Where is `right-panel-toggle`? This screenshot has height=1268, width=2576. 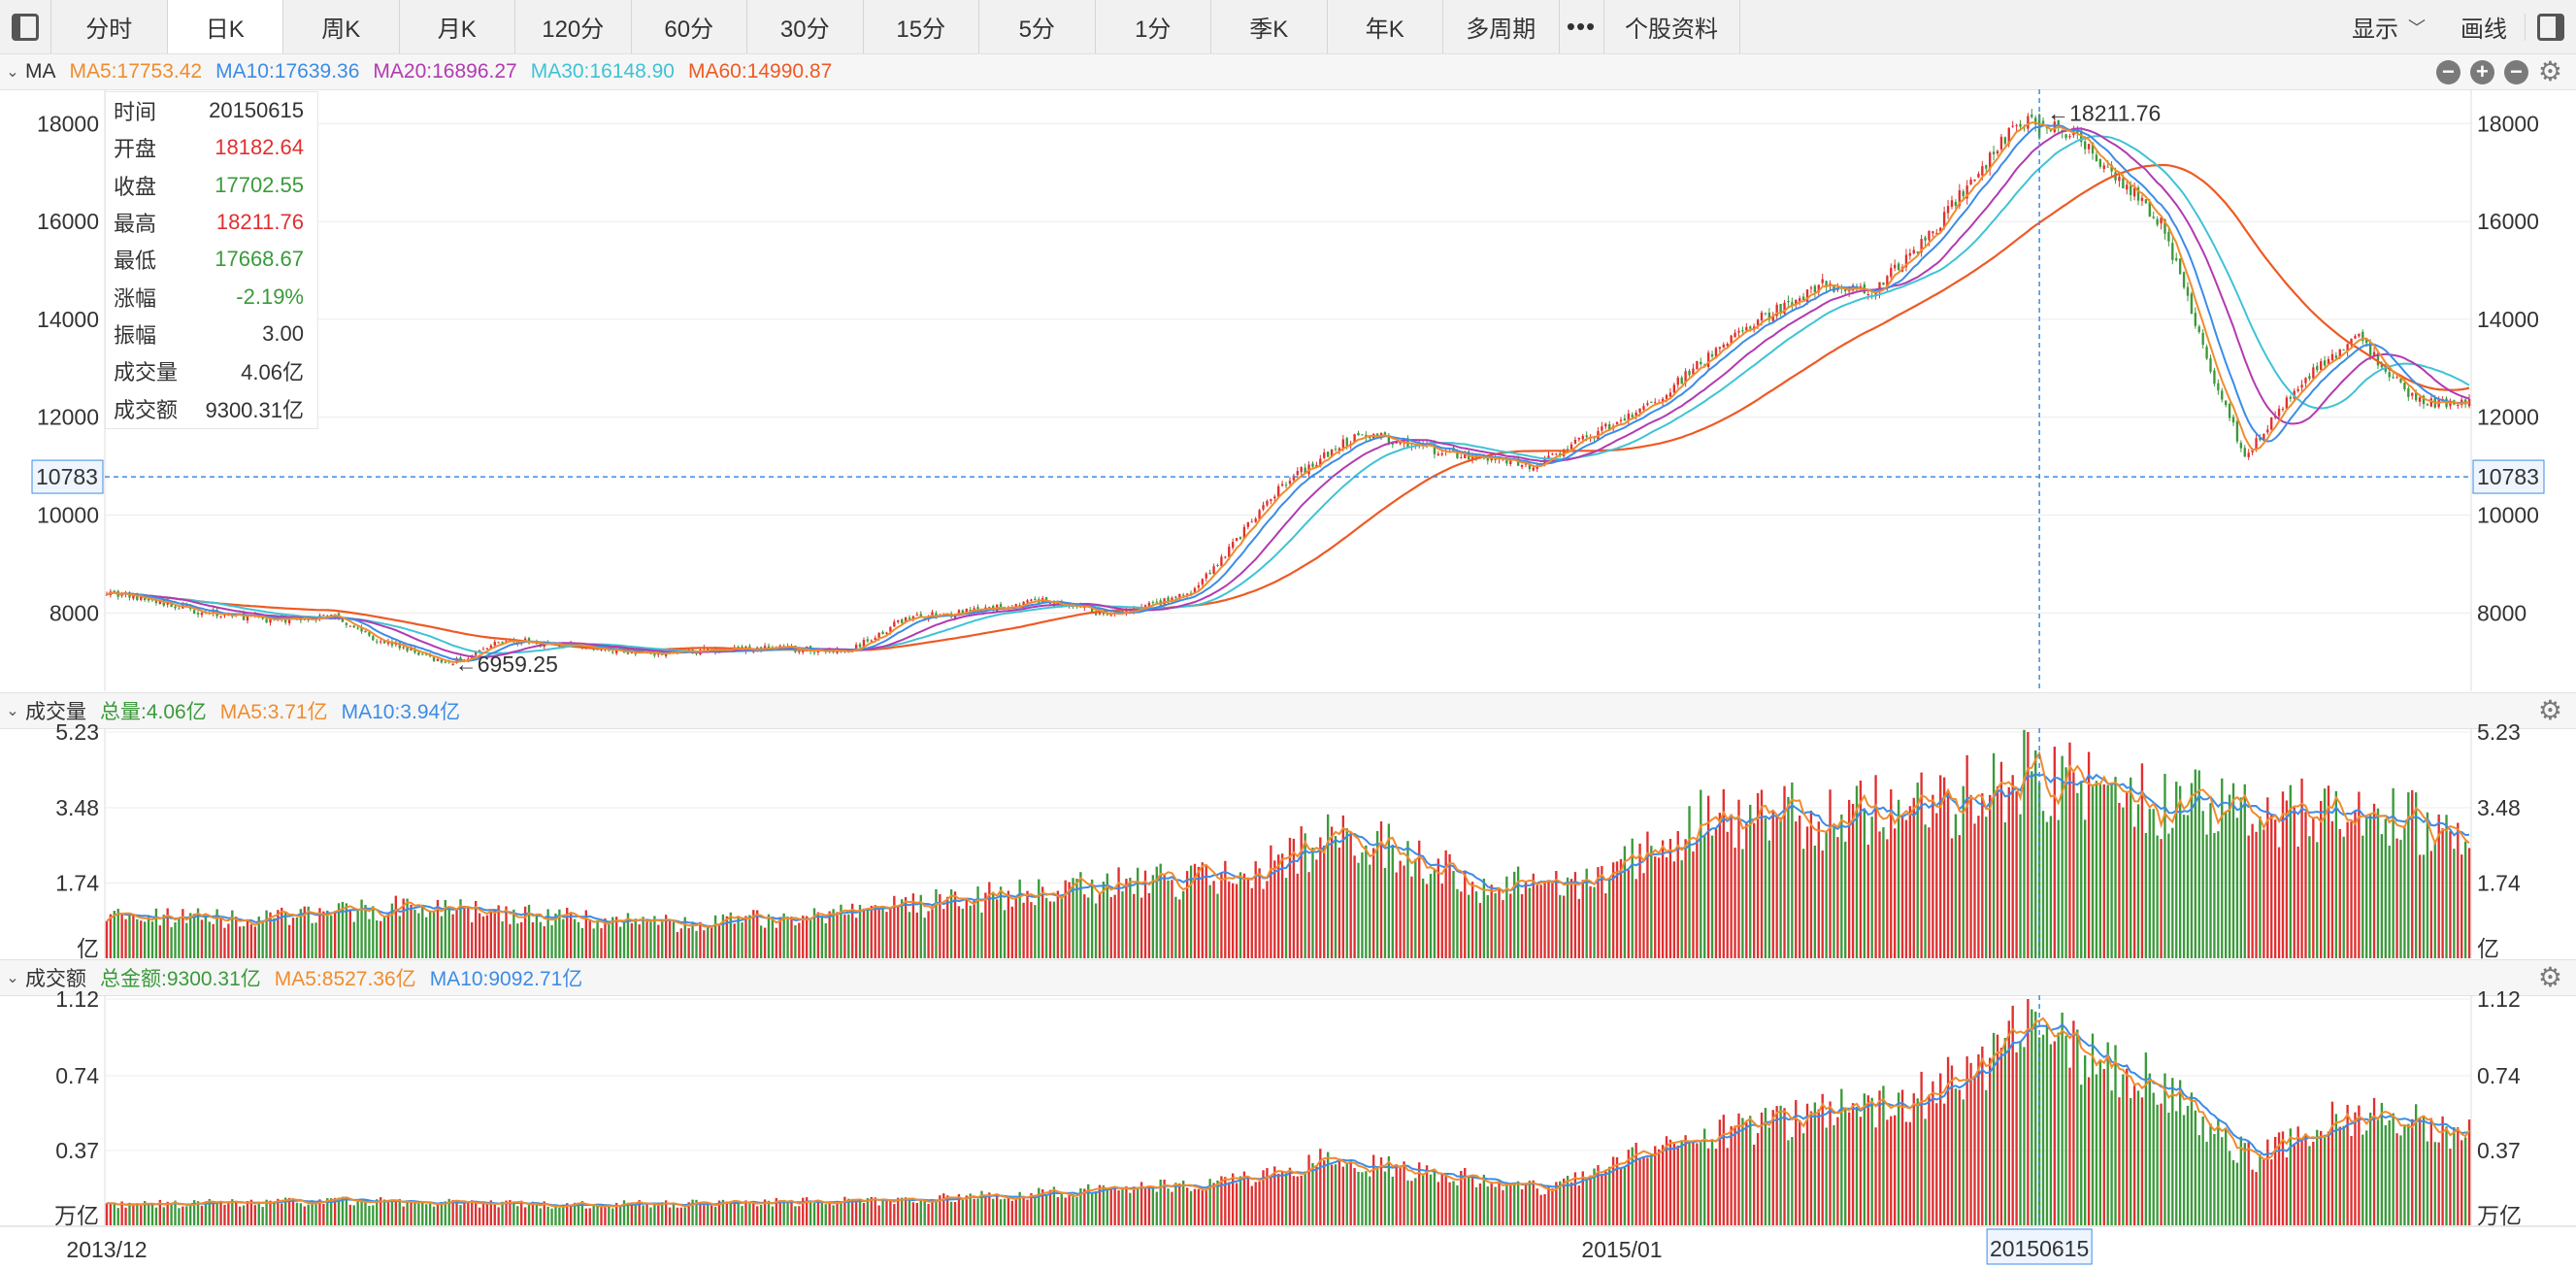 right-panel-toggle is located at coordinates (2550, 27).